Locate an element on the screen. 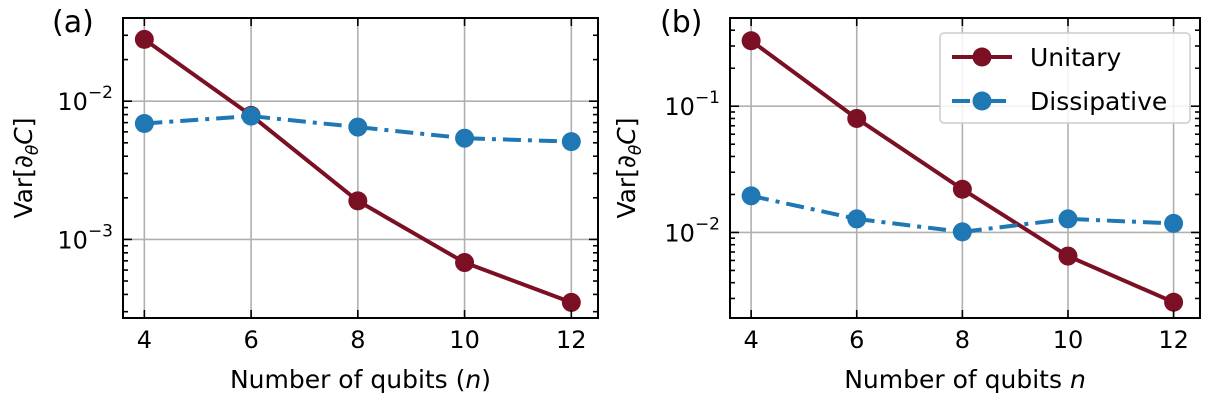 This screenshot has width=1215, height=405. legend-marker-dissipative is located at coordinates (982, 101).